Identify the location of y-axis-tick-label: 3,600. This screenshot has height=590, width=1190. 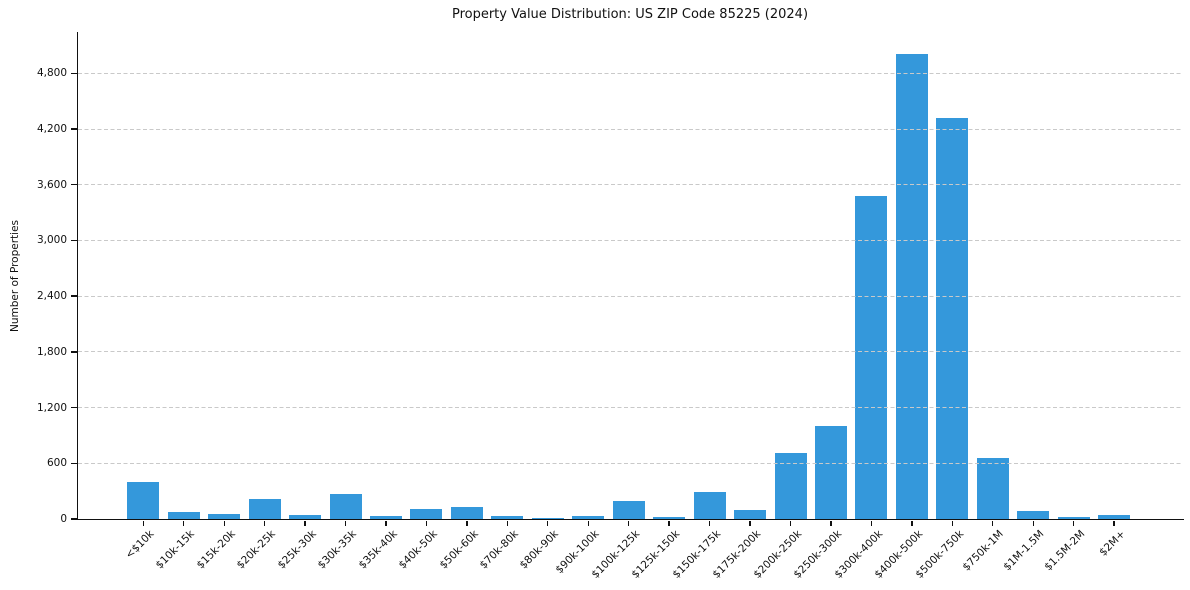
(51, 184).